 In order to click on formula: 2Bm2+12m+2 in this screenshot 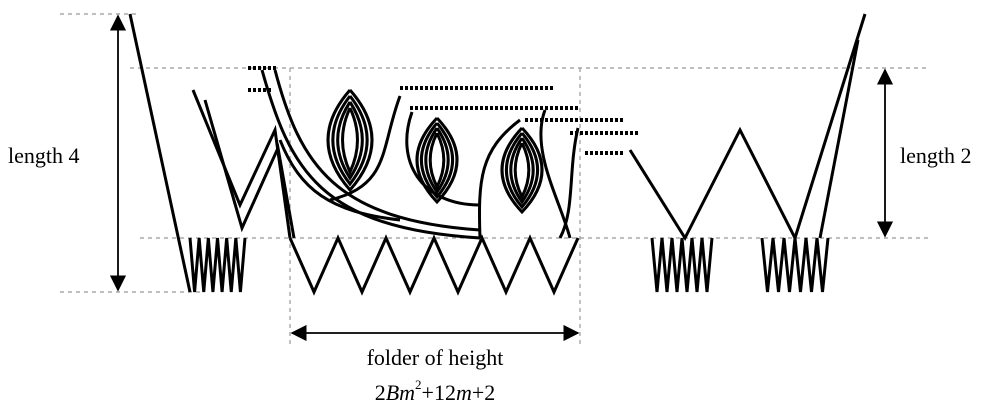, I will do `click(435, 391)`.